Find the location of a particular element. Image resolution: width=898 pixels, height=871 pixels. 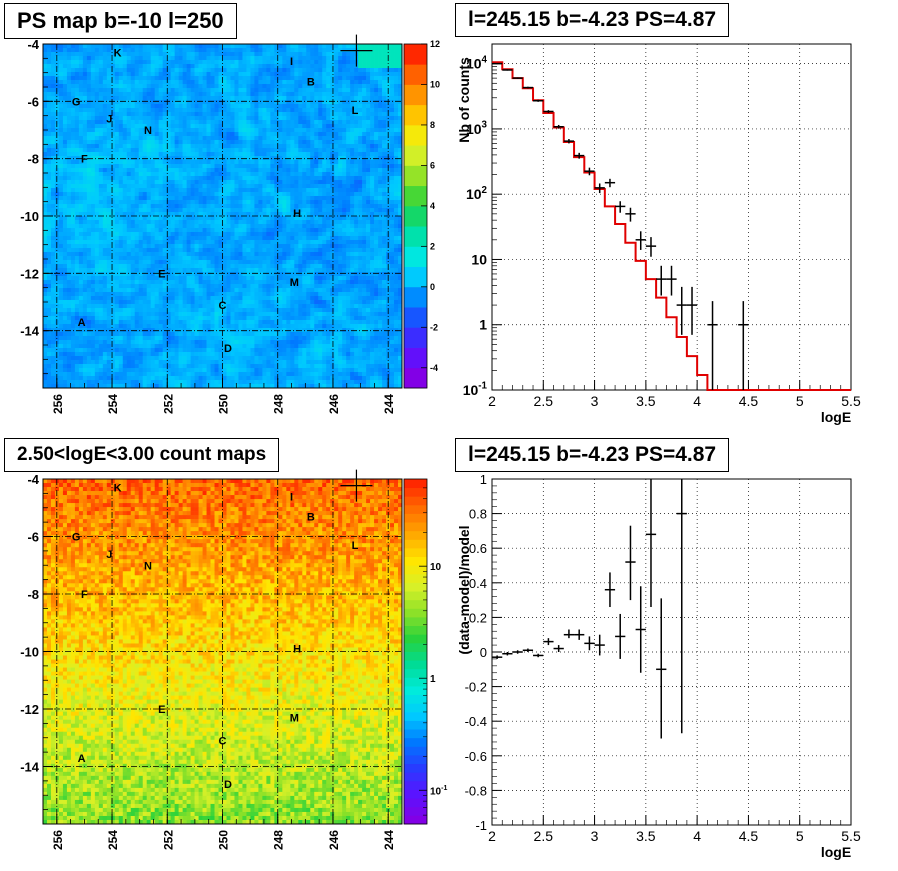

x-tick-label: 3 is located at coordinates (595, 401).